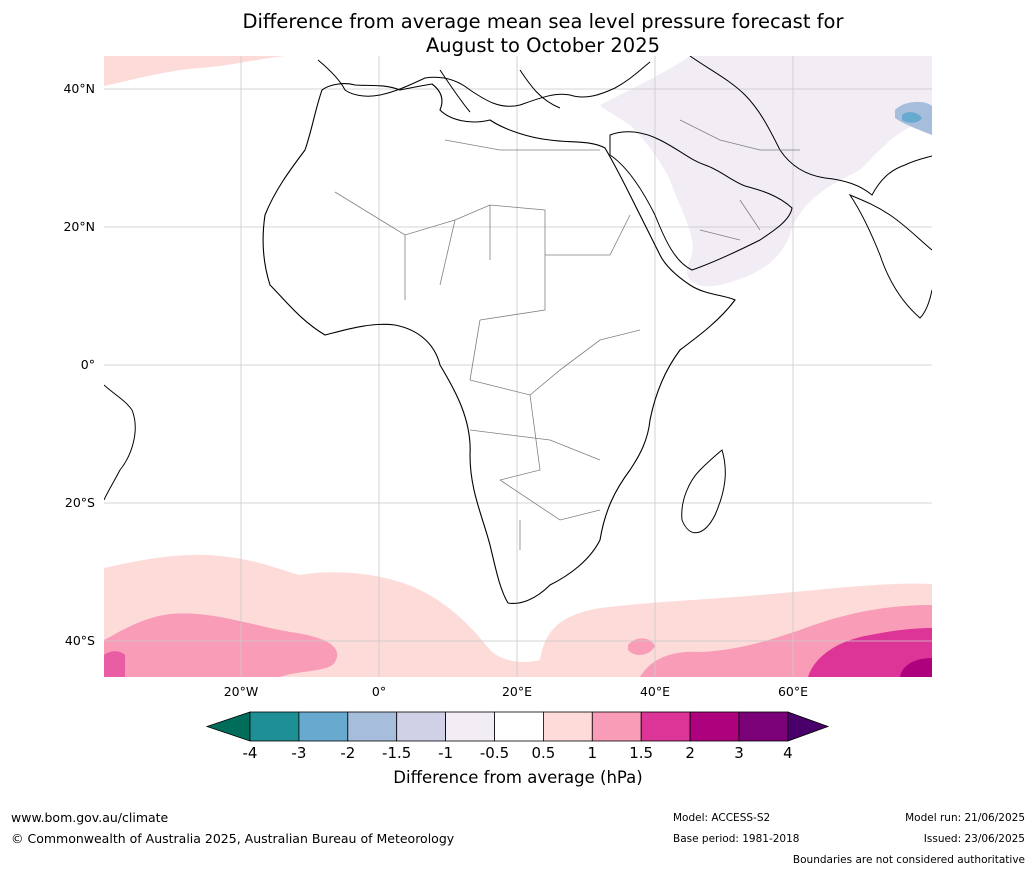  What do you see at coordinates (739, 753) in the screenshot?
I see `colorbar-tick-label: 3` at bounding box center [739, 753].